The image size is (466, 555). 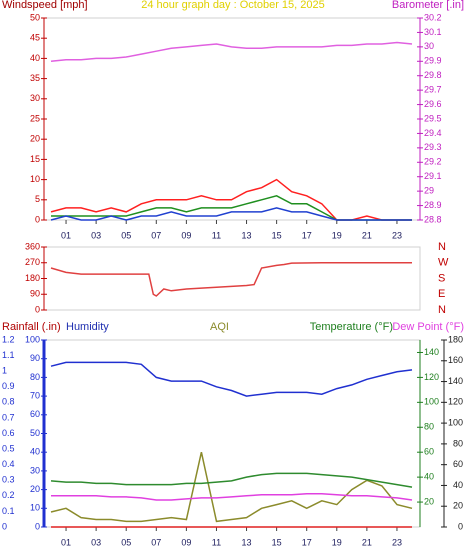 I want to click on x-tick-label: 21, so click(x=367, y=235).